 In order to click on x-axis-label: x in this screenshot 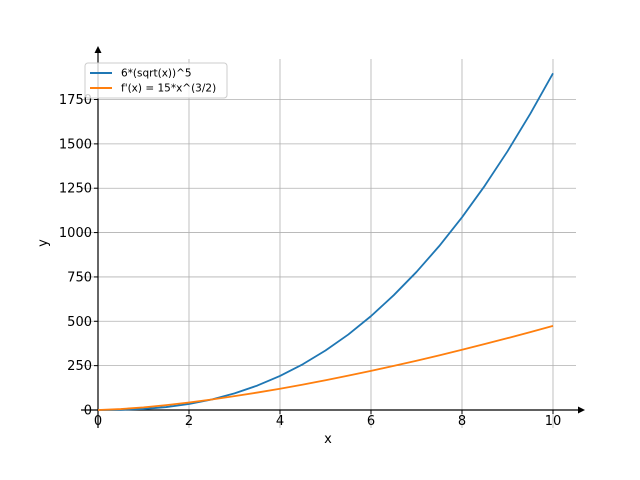, I will do `click(328, 439)`.